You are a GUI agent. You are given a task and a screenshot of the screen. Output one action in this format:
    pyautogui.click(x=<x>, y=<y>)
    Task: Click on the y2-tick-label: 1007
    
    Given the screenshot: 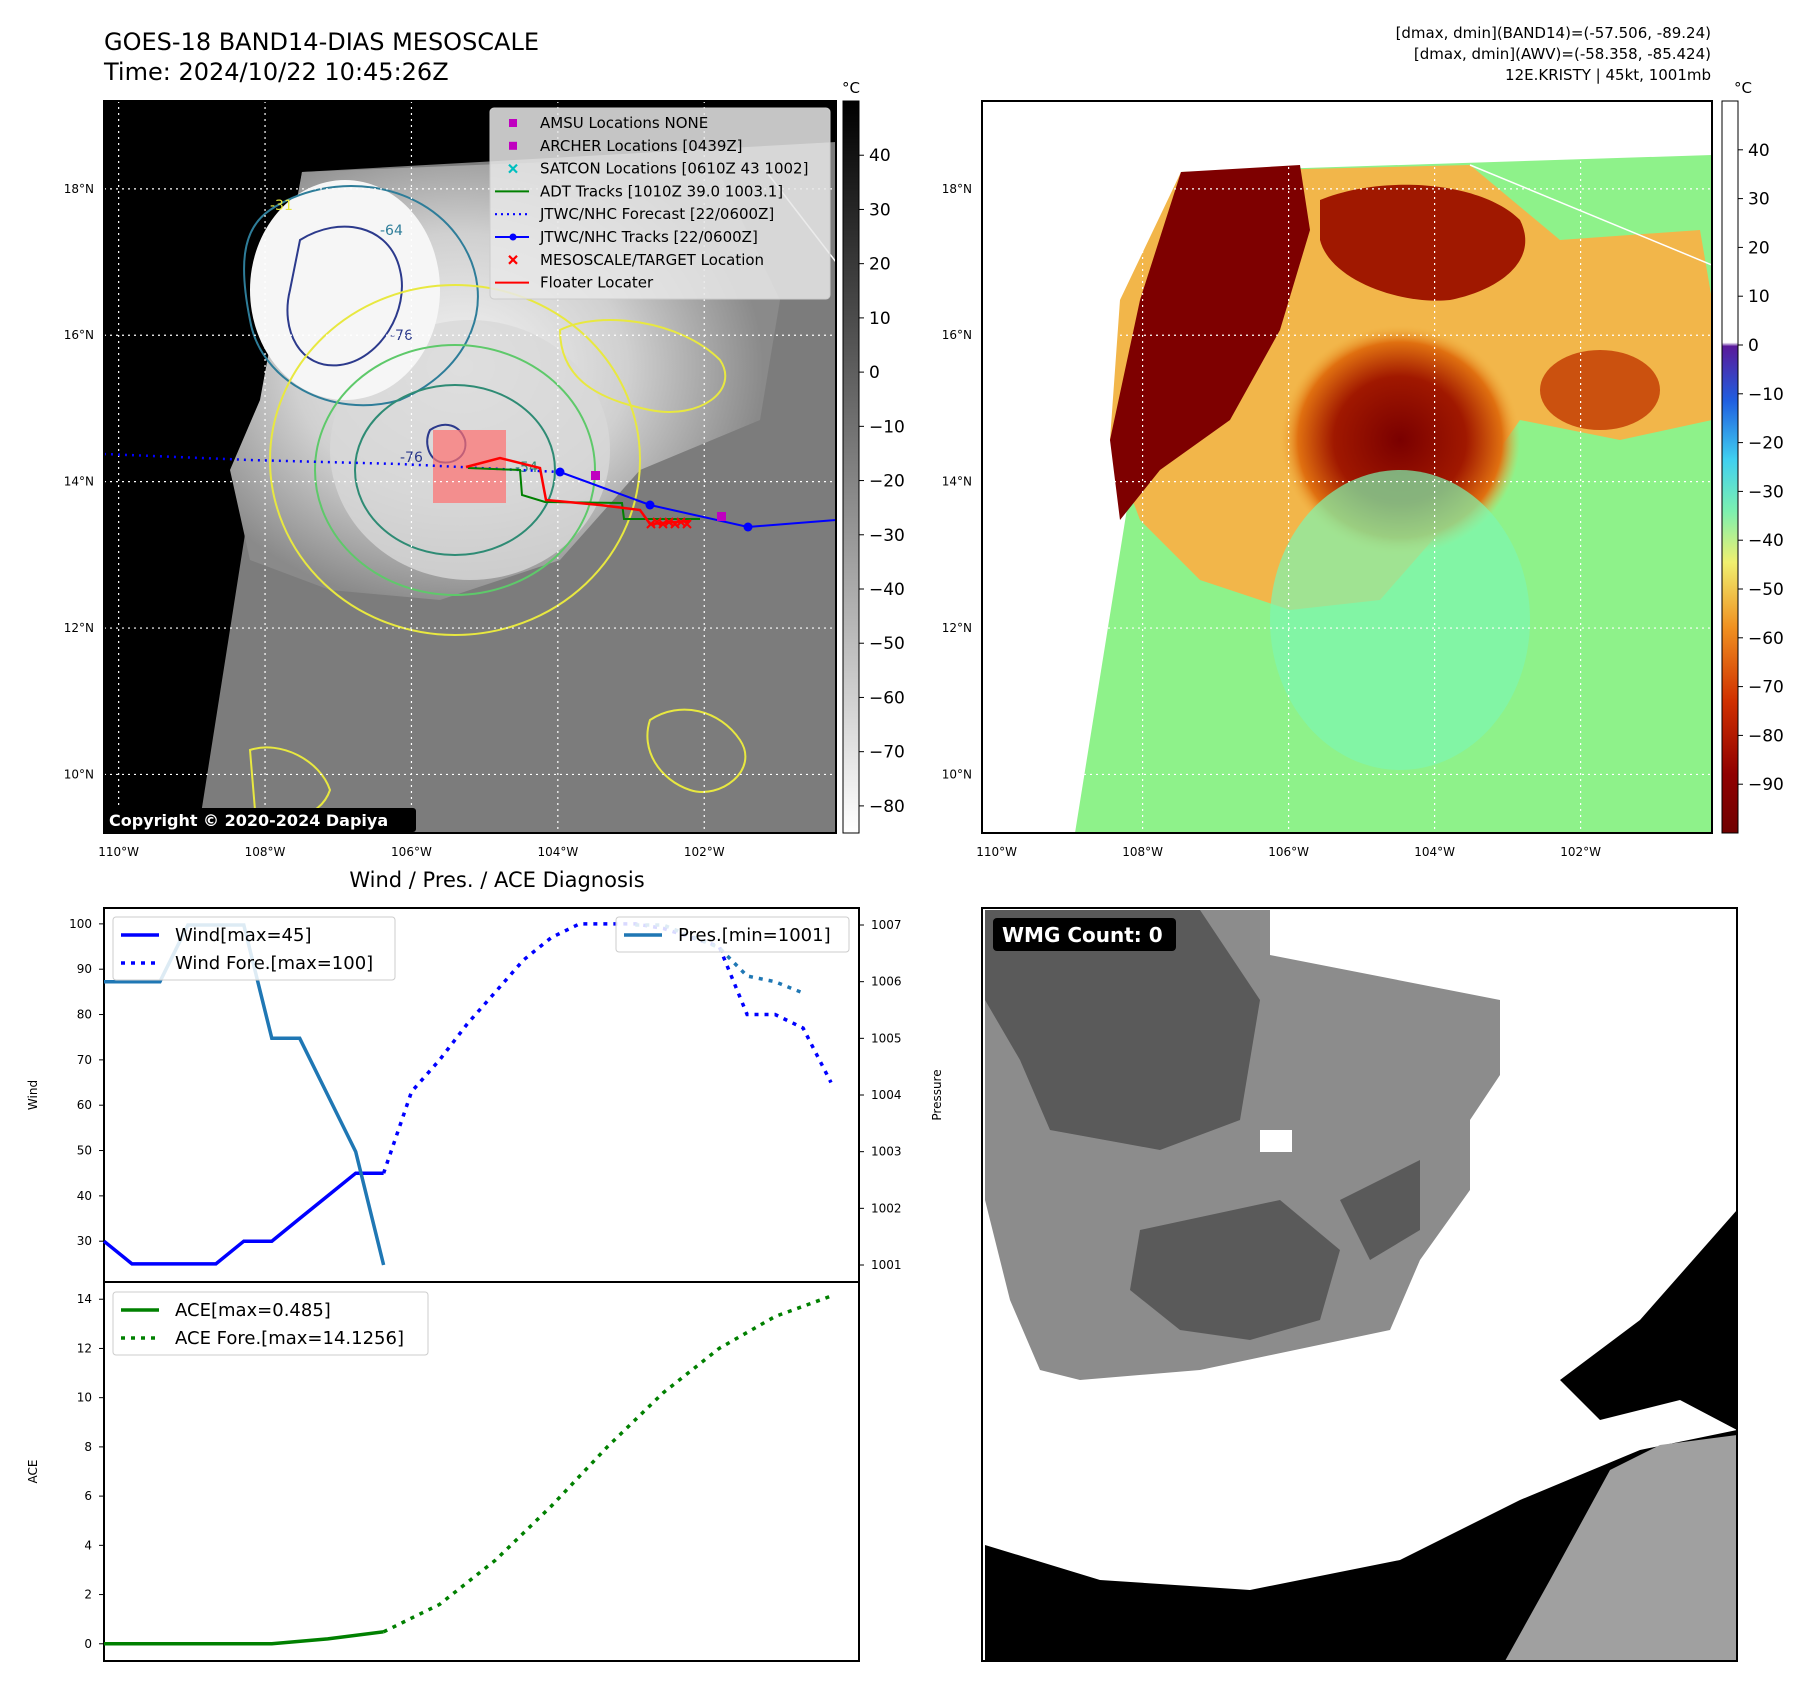 What is the action you would take?
    pyautogui.click(x=886, y=925)
    